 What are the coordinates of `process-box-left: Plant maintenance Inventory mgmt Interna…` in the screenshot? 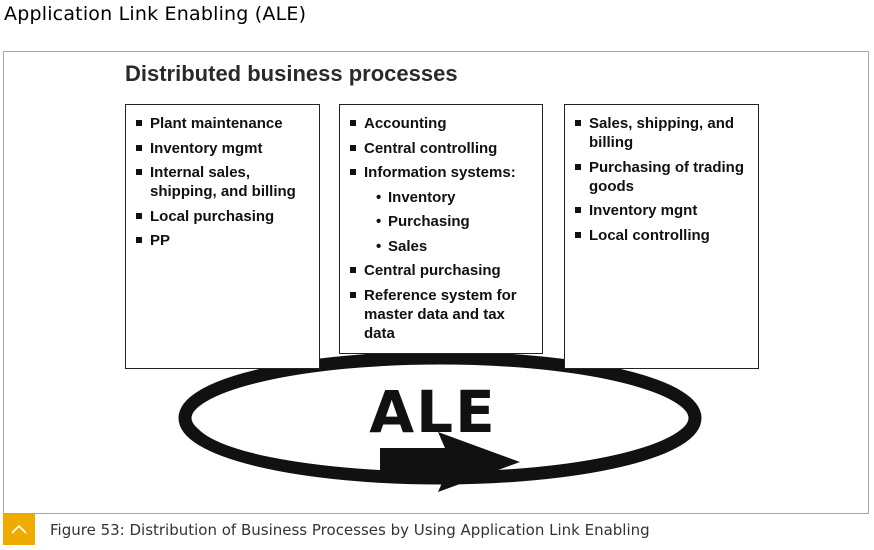 It's located at (222, 236).